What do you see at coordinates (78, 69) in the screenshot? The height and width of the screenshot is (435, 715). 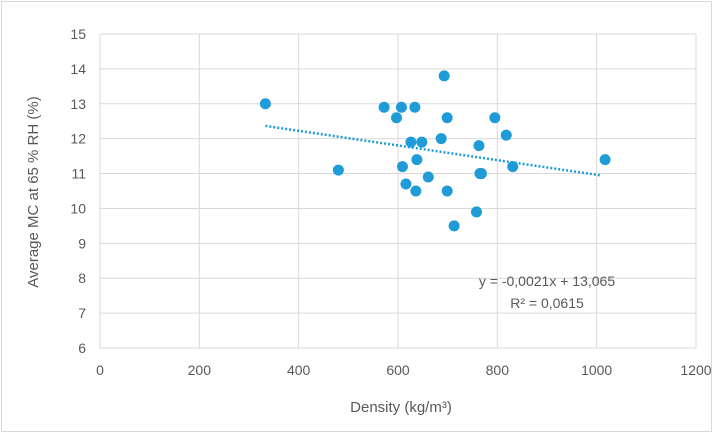 I see `y-tick-label: 14` at bounding box center [78, 69].